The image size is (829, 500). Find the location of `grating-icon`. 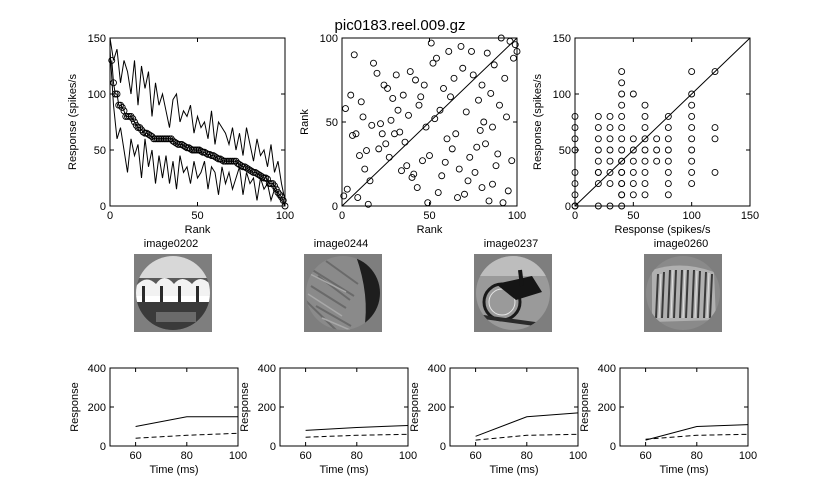

grating-icon is located at coordinates (683, 293).